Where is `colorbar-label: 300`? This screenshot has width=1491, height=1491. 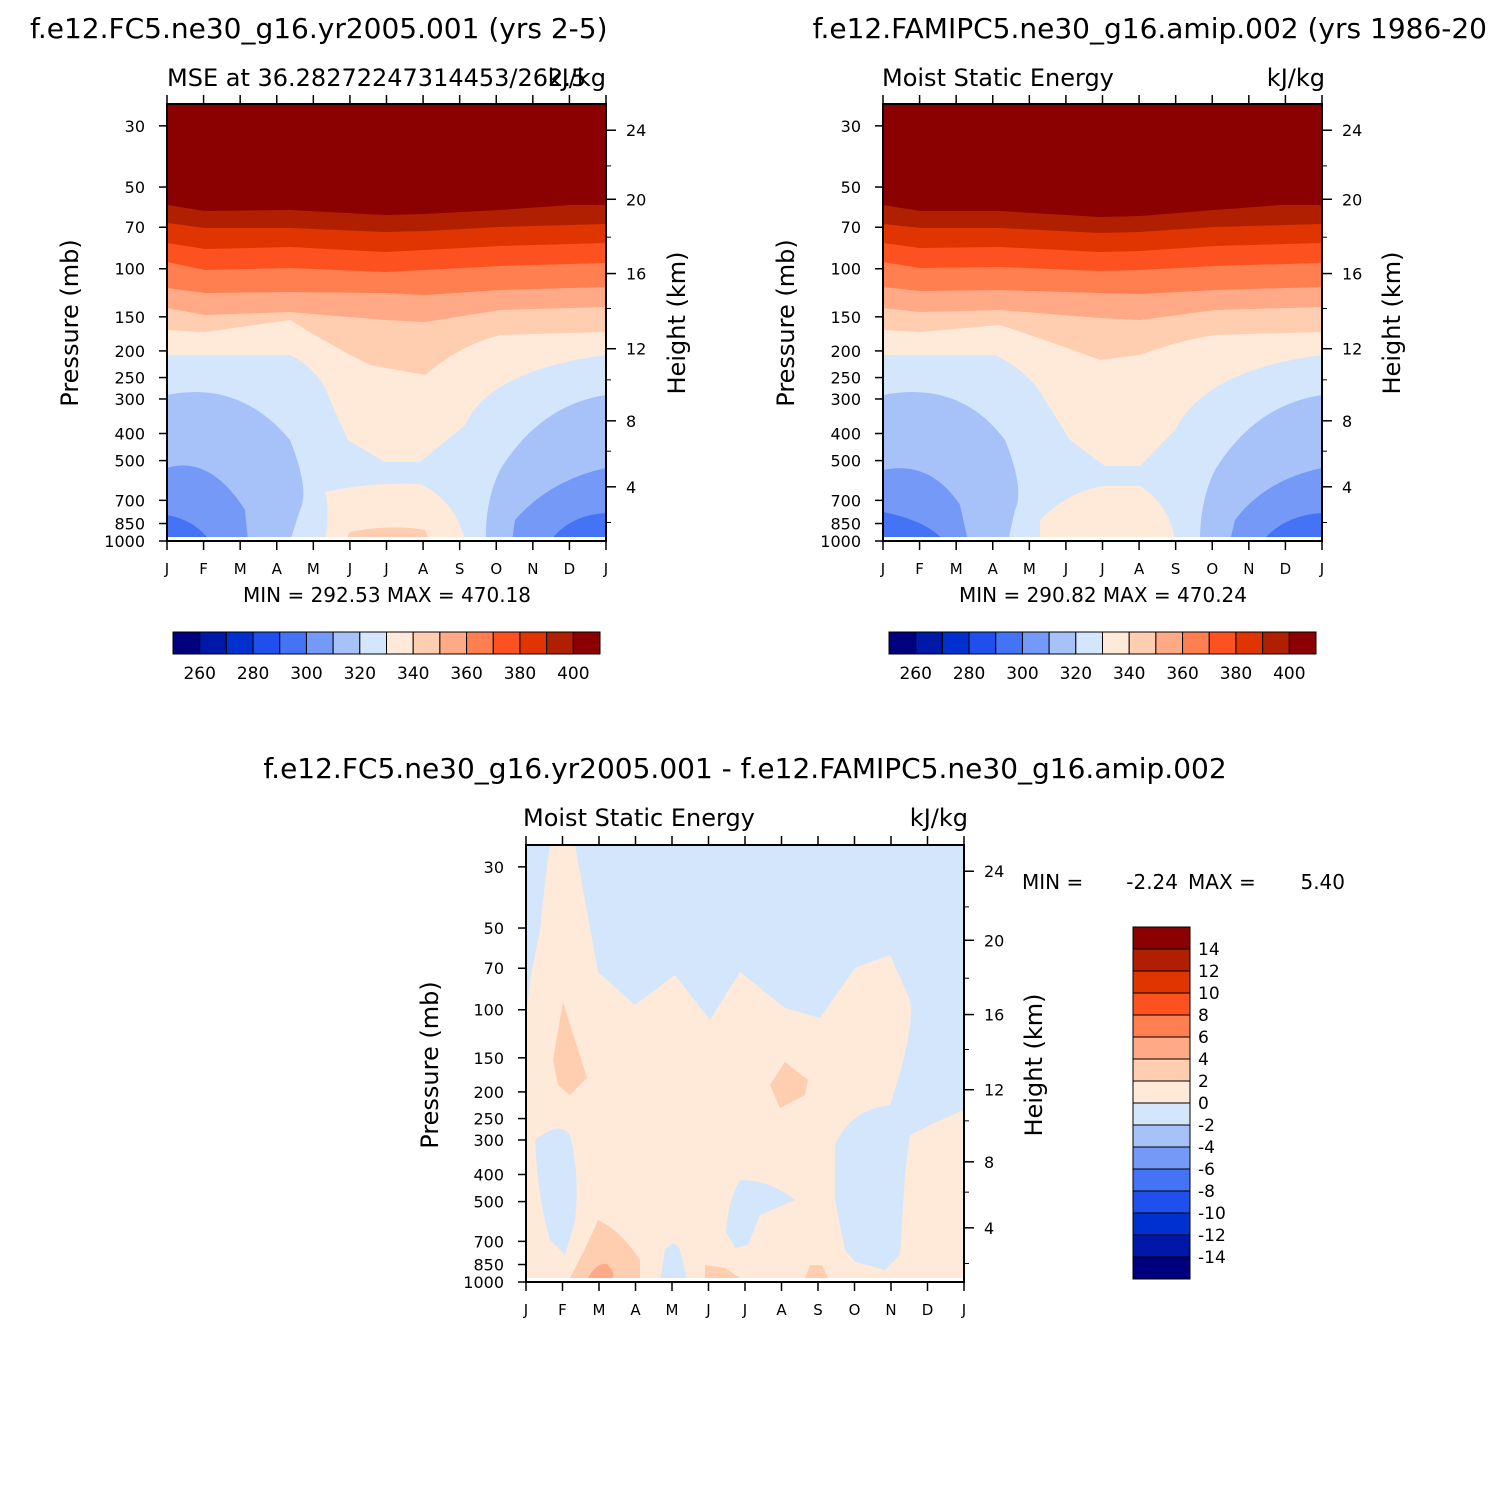
colorbar-label: 300 is located at coordinates (1022, 674).